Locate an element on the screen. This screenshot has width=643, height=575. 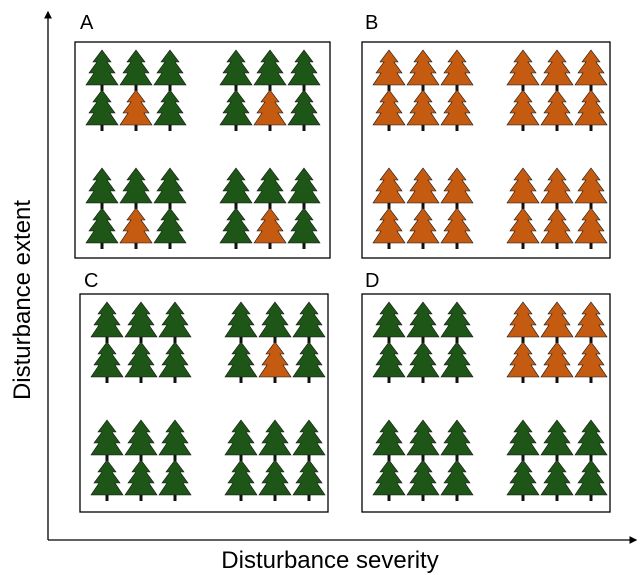
panel-label: D is located at coordinates (372, 281).